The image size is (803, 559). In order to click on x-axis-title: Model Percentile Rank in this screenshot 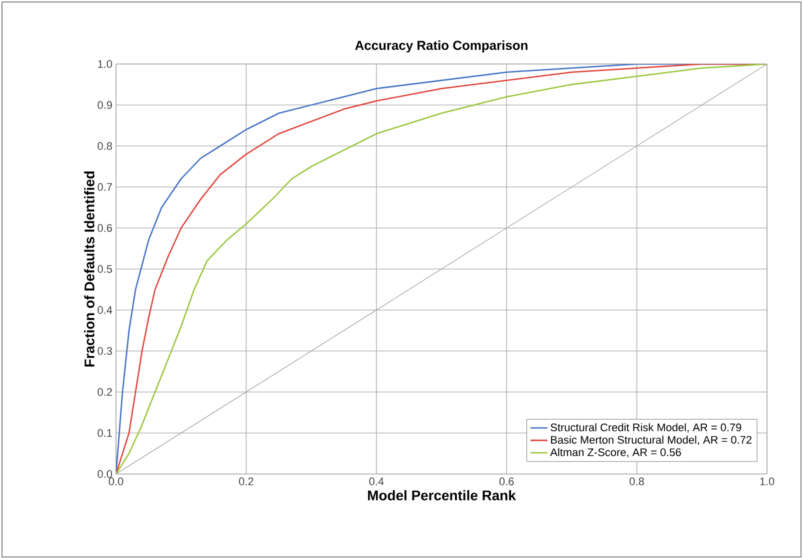, I will do `click(442, 495)`.